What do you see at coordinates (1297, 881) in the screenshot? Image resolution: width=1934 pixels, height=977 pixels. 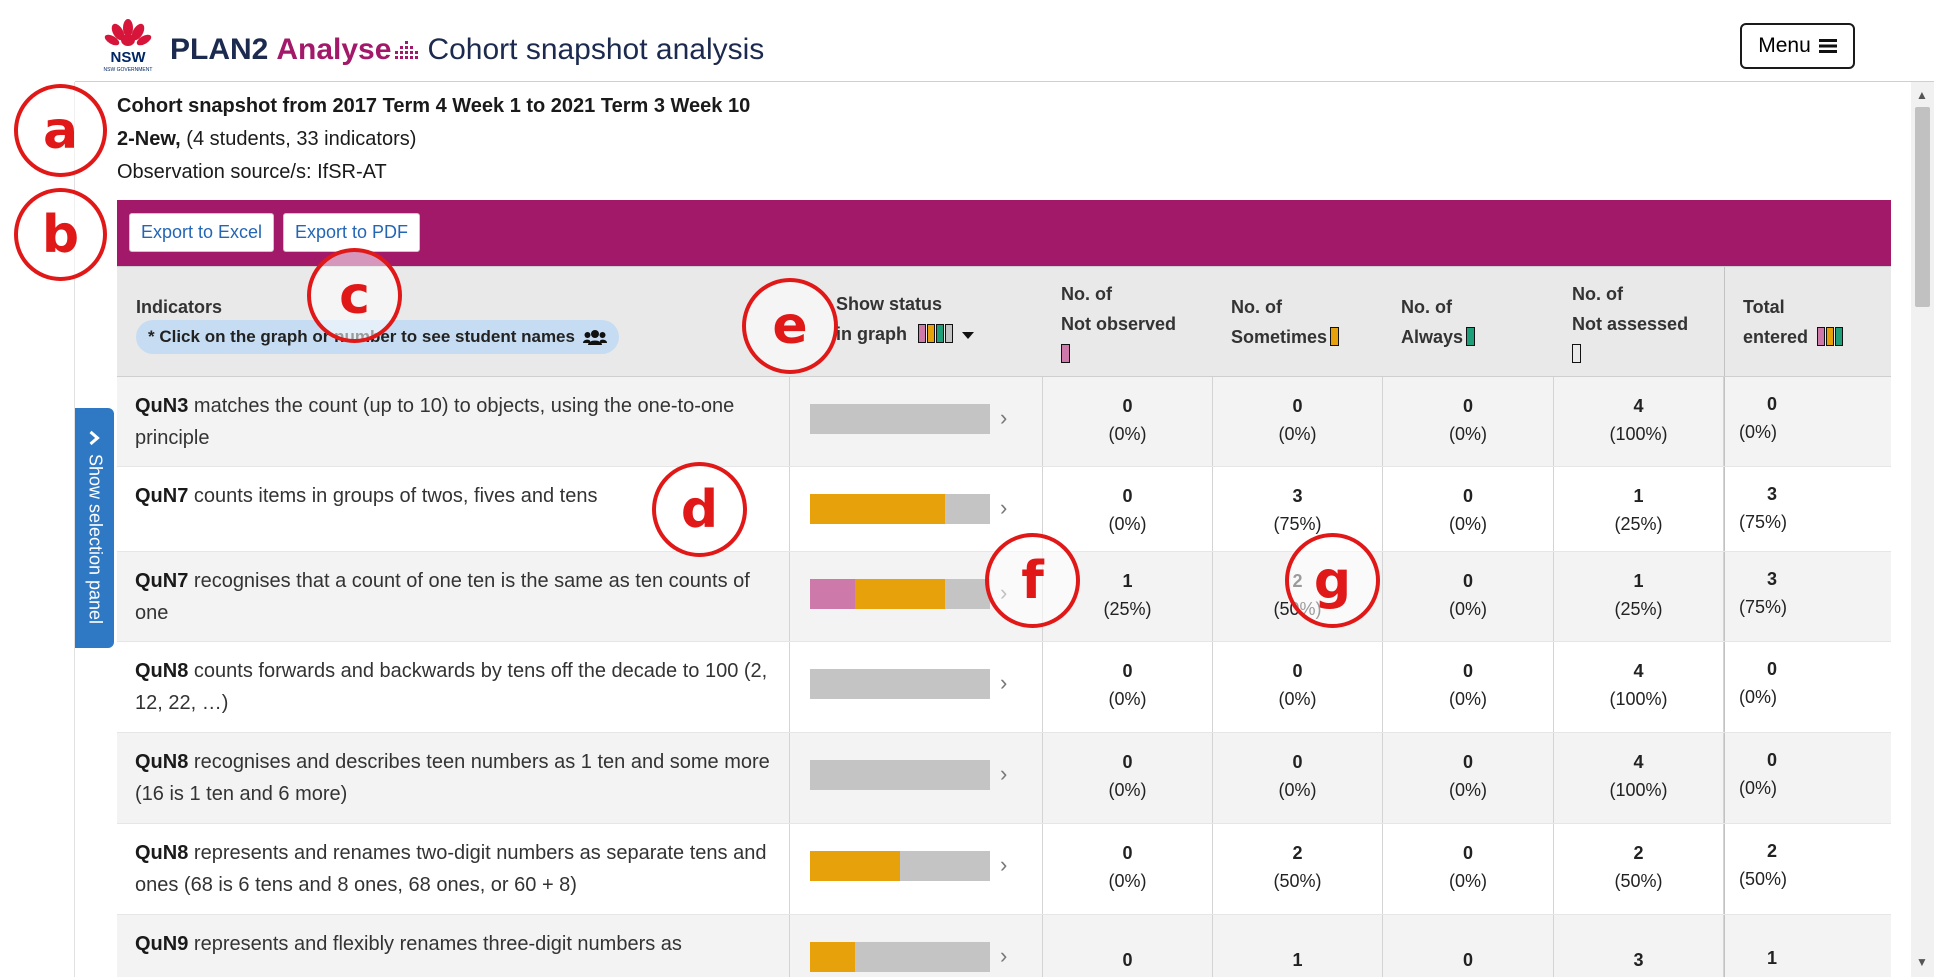 I see `sometimes-percent: (50%)` at bounding box center [1297, 881].